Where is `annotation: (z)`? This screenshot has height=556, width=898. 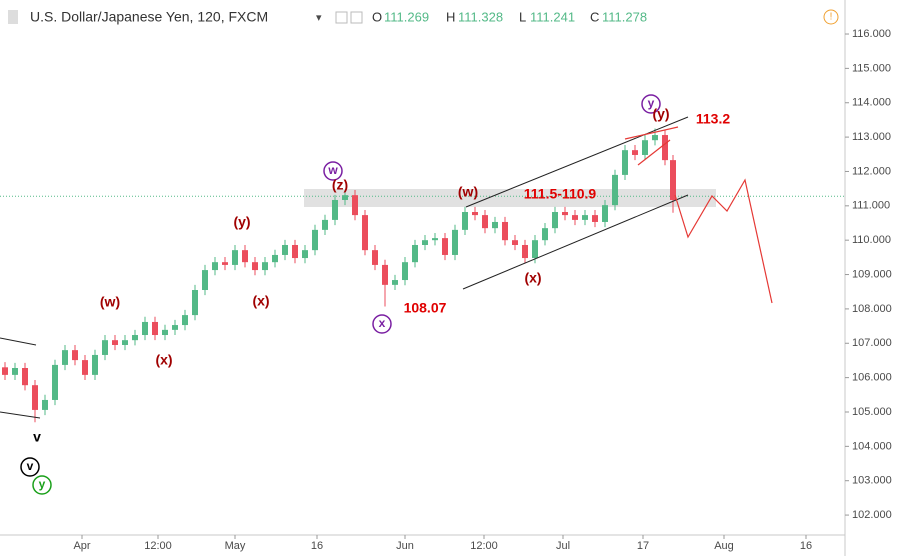
annotation: (z) is located at coordinates (340, 185).